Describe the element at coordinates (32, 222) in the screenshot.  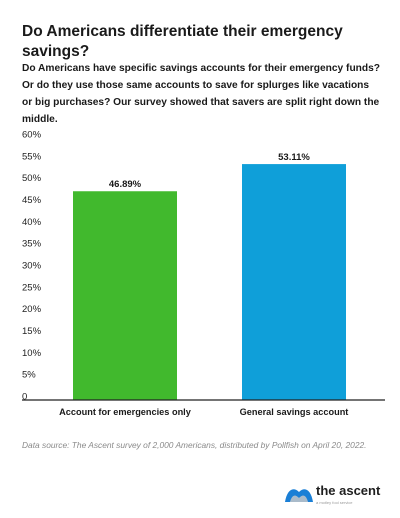
I see `y-tick-label: 40%` at that location.